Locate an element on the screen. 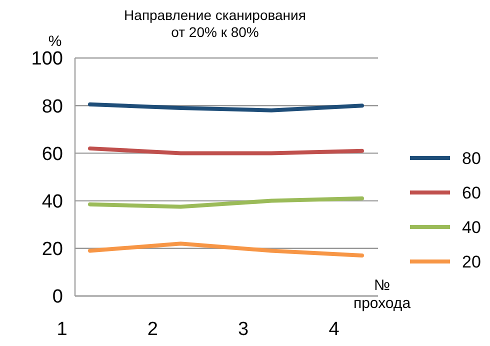 This screenshot has height=346, width=490. y-tick-label: 0 is located at coordinates (57, 297).